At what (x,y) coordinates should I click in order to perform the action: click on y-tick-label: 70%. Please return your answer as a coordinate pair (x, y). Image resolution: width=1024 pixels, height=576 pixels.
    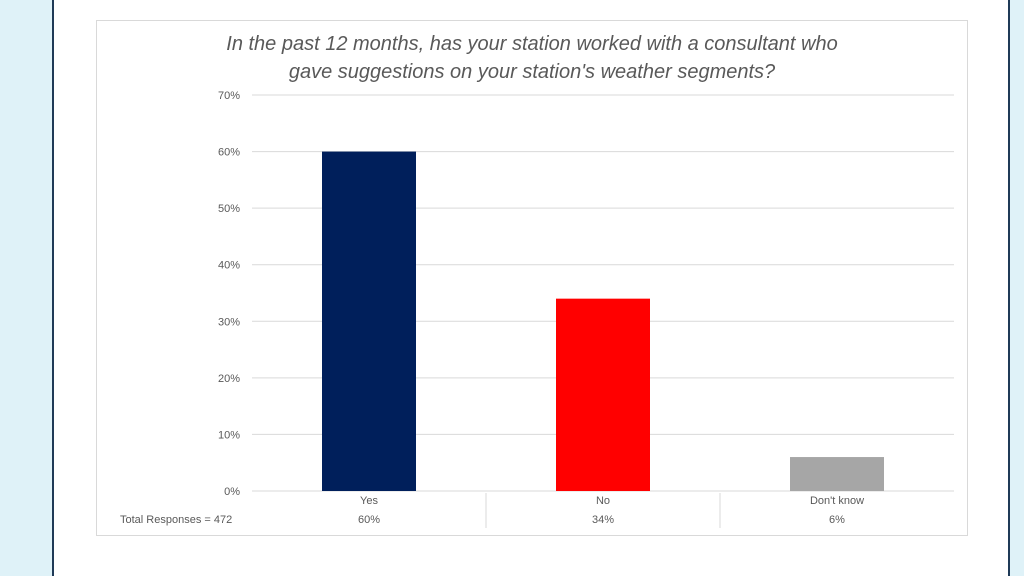
    Looking at the image, I should click on (229, 96).